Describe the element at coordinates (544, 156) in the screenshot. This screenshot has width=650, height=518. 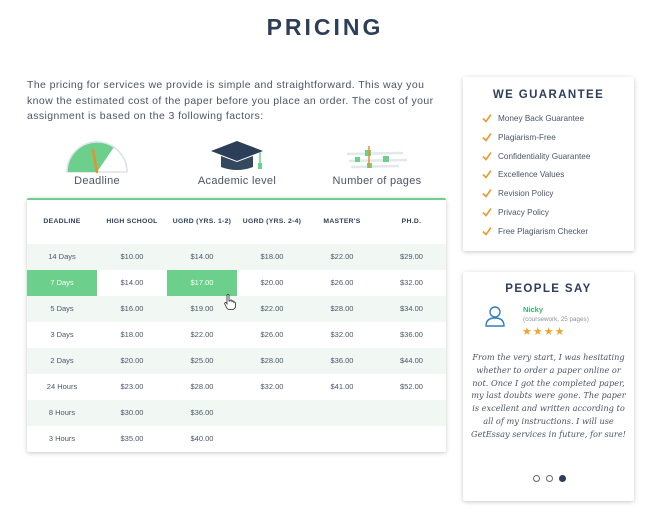
I see `guarantee-item-label: Confidentiality Guarantee` at that location.